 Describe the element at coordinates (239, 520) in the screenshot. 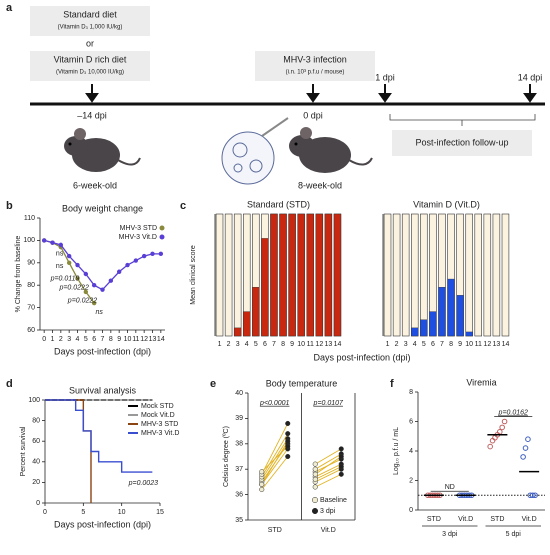

I see `y-tick-label: 35` at that location.